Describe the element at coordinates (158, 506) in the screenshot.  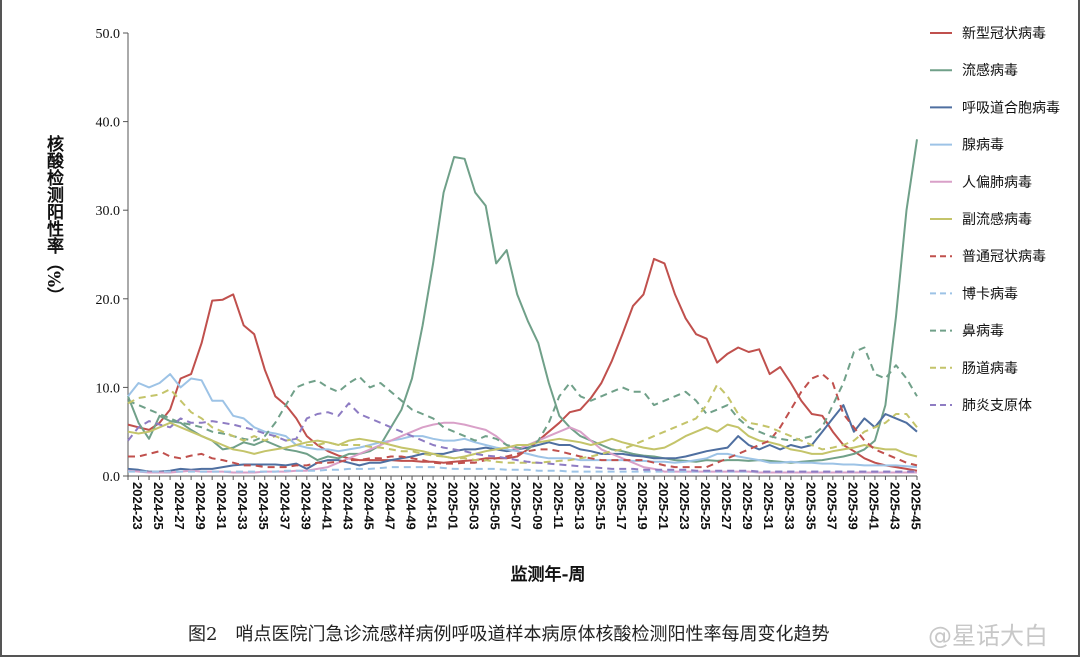
I see `x-tick-label: 2024-25` at that location.